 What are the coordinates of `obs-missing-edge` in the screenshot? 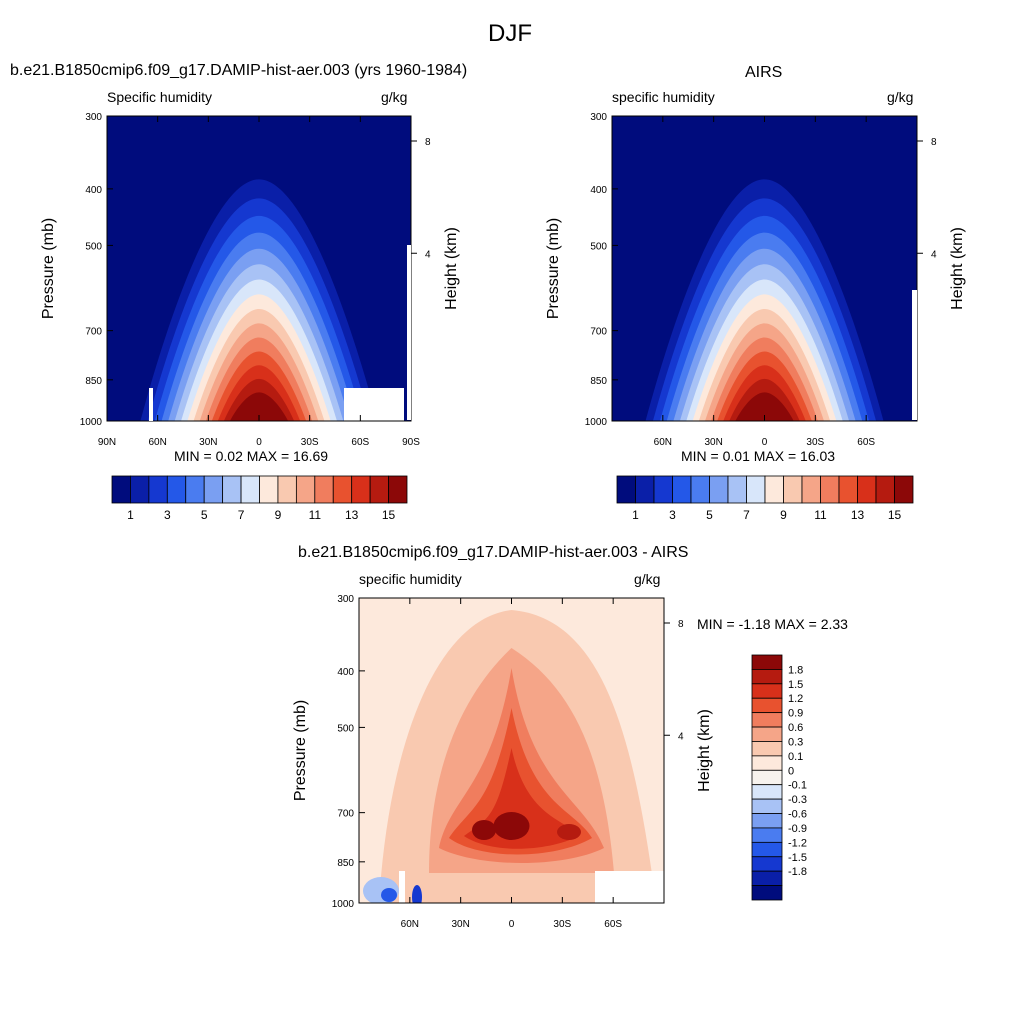 It's located at (914, 355).